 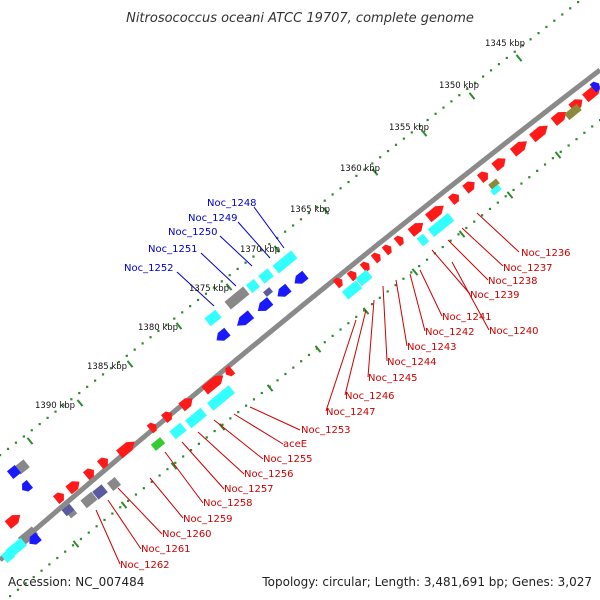 I want to click on gene-label: Noc_1262, so click(x=145, y=565).